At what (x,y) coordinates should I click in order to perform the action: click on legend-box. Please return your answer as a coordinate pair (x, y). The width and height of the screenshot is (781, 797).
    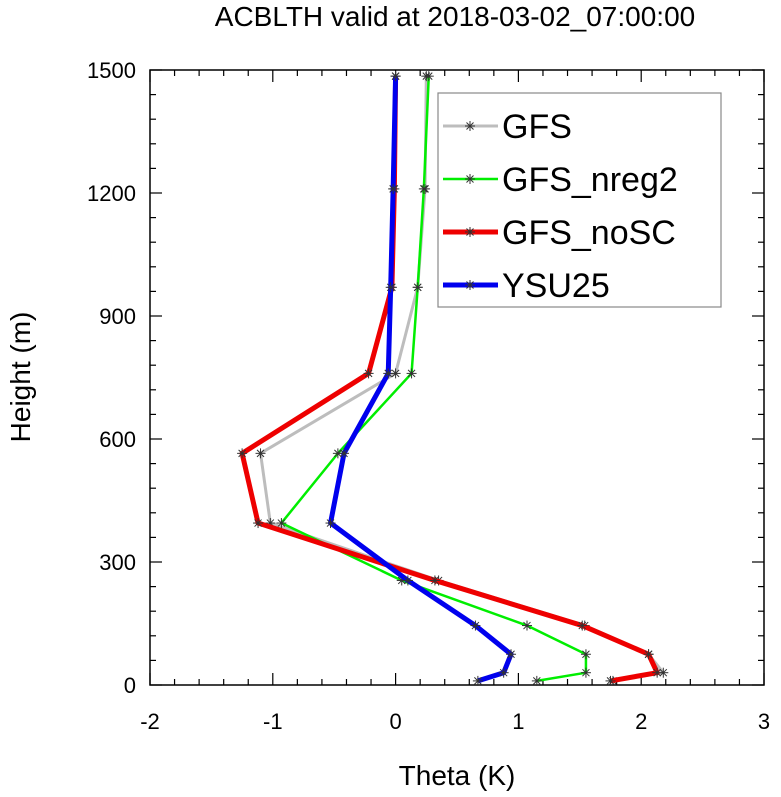
    Looking at the image, I should click on (579, 200).